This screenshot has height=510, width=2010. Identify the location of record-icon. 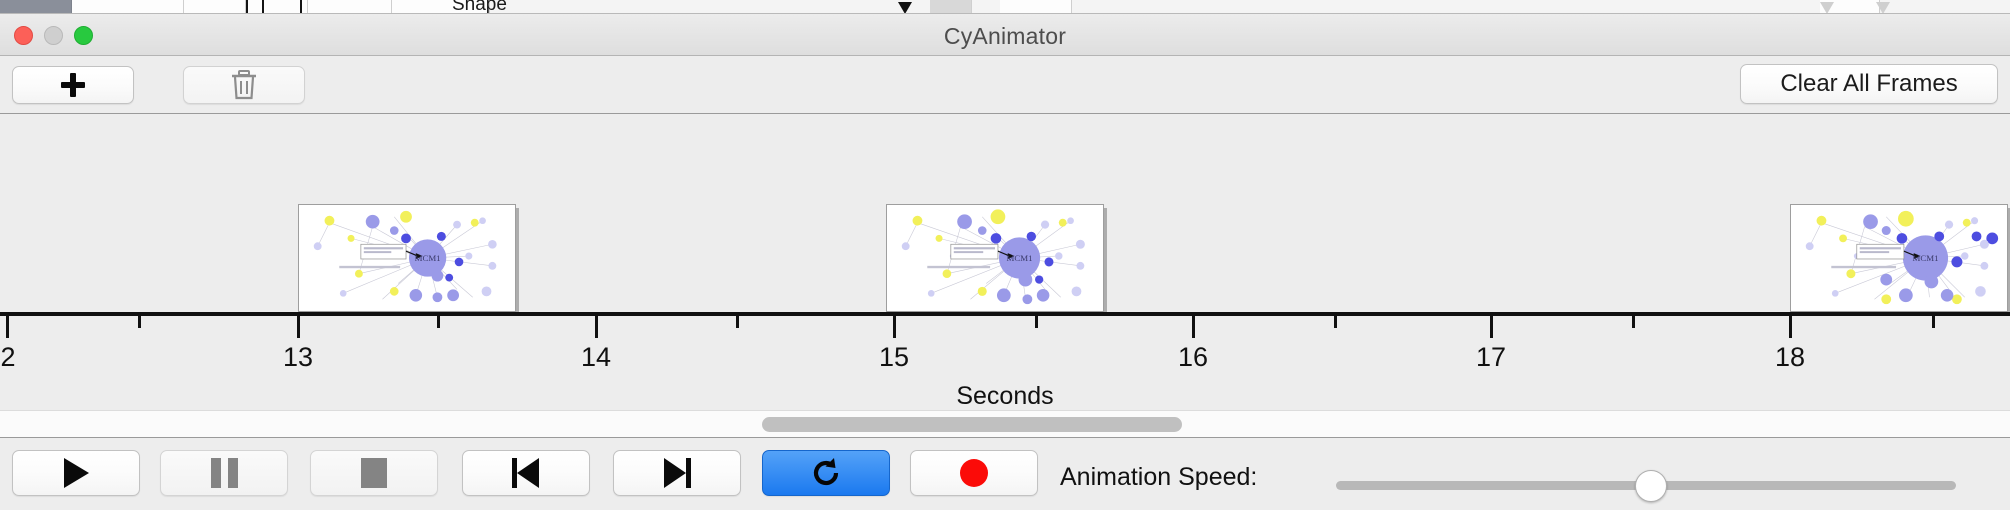
(974, 473).